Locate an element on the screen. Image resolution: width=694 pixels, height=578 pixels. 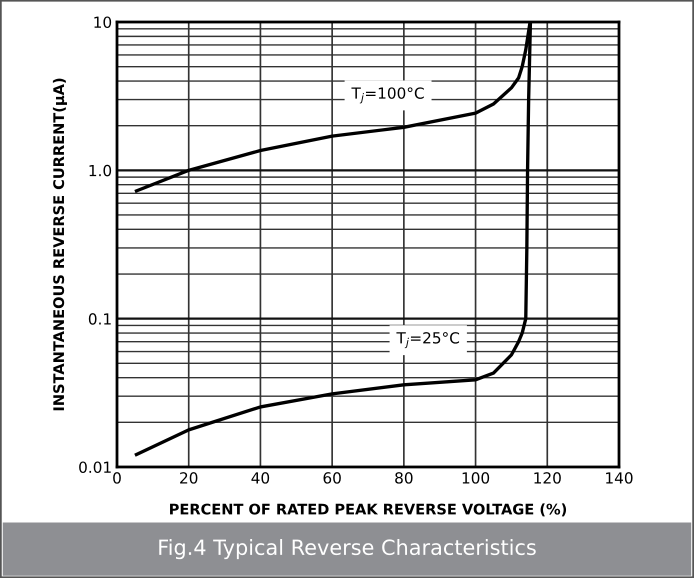
x-tick-label: 20 is located at coordinates (189, 478).